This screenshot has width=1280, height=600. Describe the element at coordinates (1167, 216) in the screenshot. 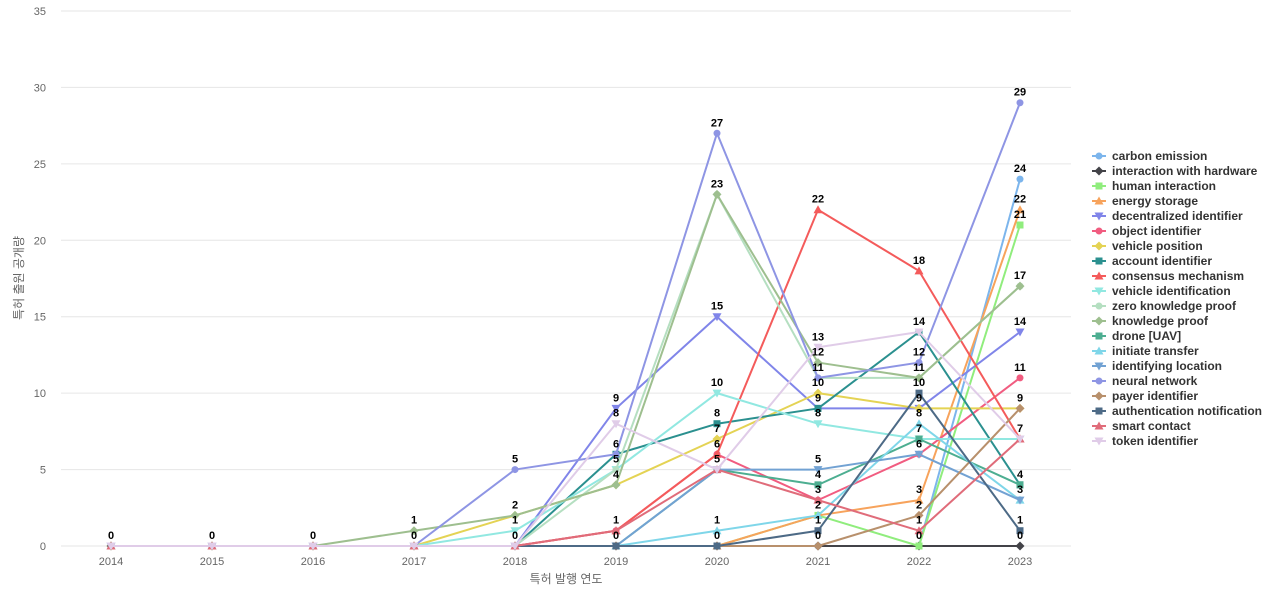

I see `legend-item-decentralized-identifier: decentralized identifier` at that location.